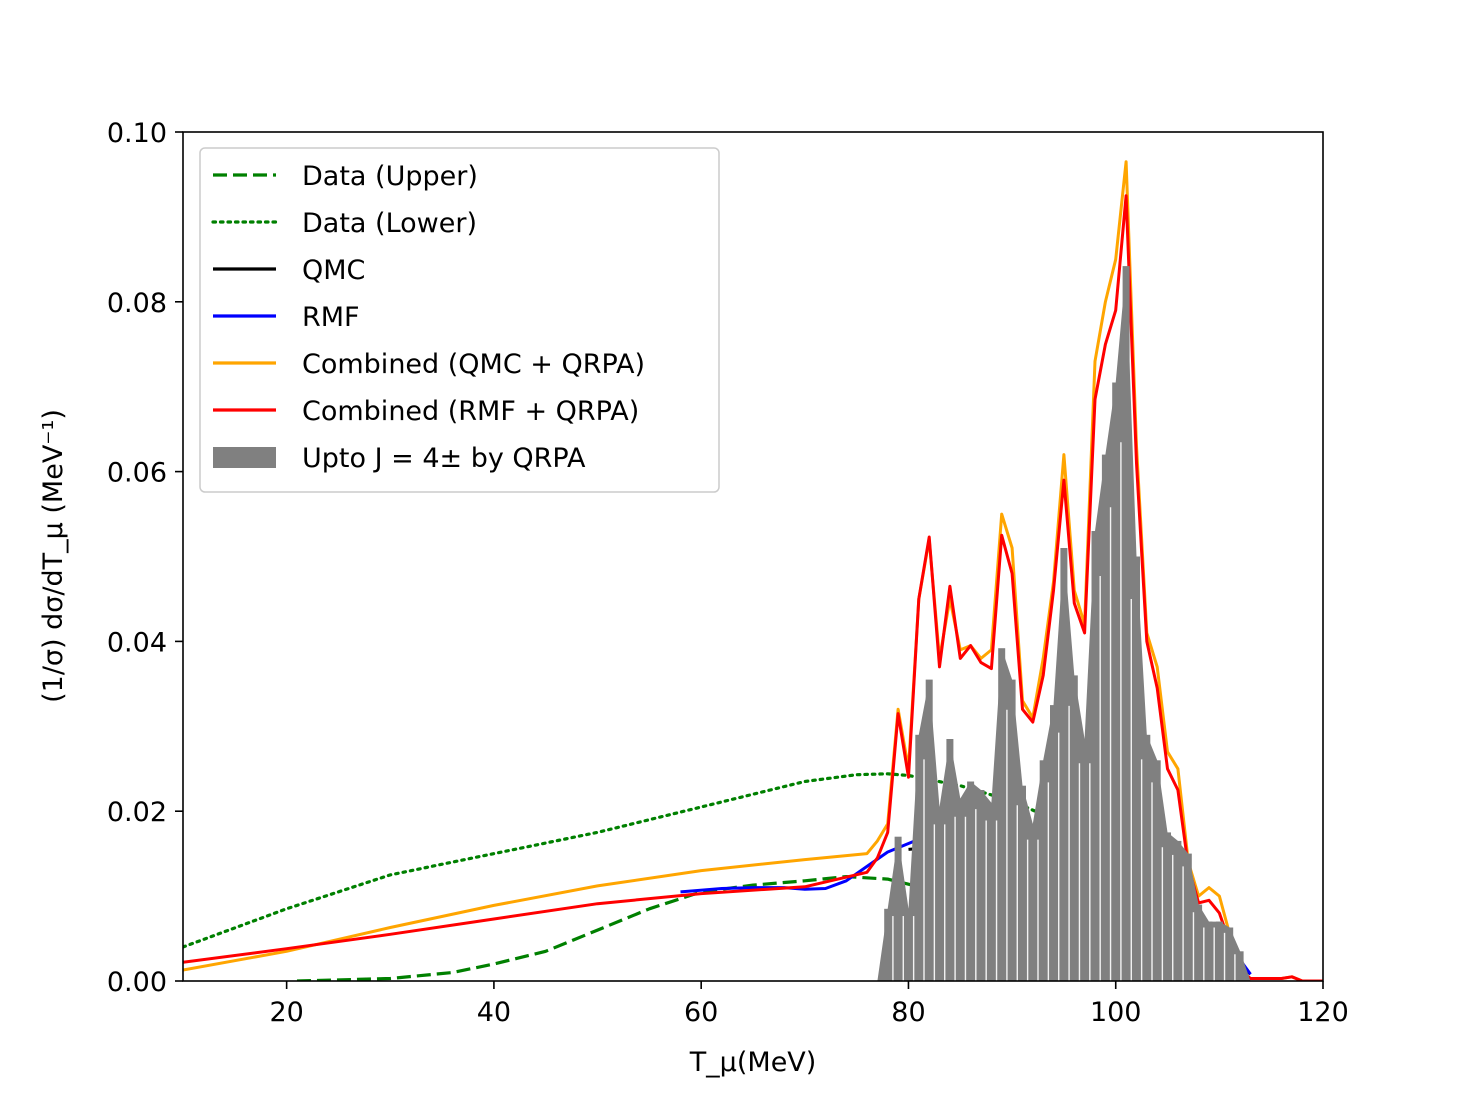 The width and height of the screenshot is (1470, 1103). What do you see at coordinates (494, 1012) in the screenshot?
I see `x-tick-label: 40` at bounding box center [494, 1012].